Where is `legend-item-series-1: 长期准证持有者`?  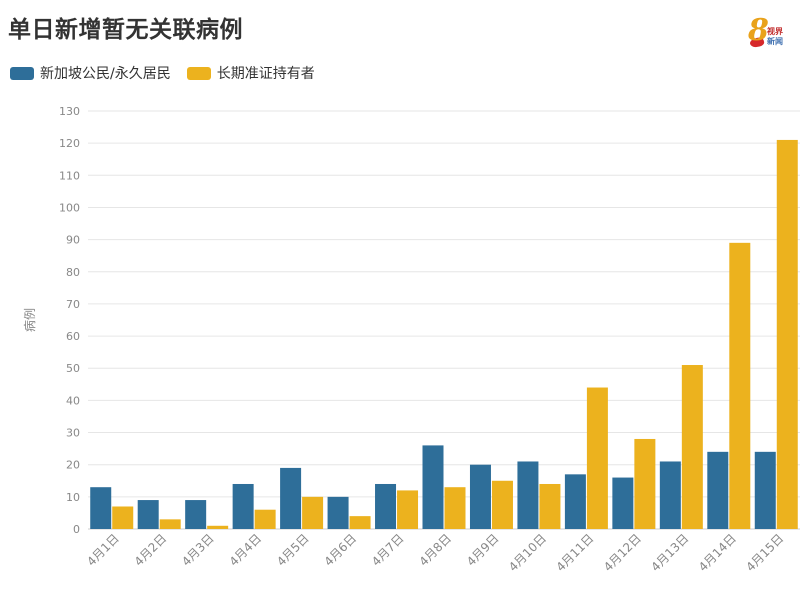
legend-item-series-1: 长期准证持有者 is located at coordinates (250, 73).